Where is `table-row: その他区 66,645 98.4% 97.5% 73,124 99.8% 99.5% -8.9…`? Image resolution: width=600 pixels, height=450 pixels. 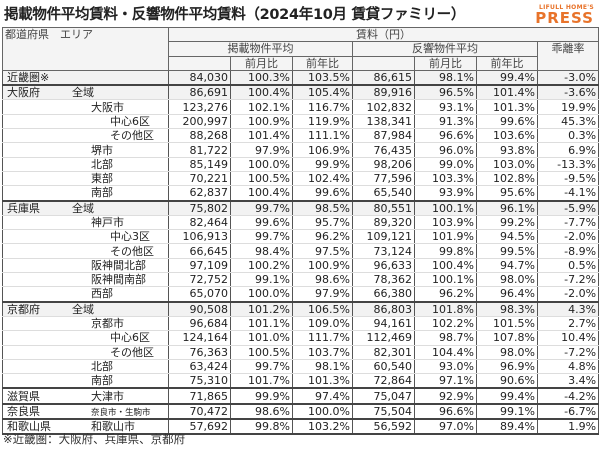
table-row: その他区 66,645 98.4% 97.5% 73,124 99.8% 99.5% -8.9… is located at coordinates (301, 251).